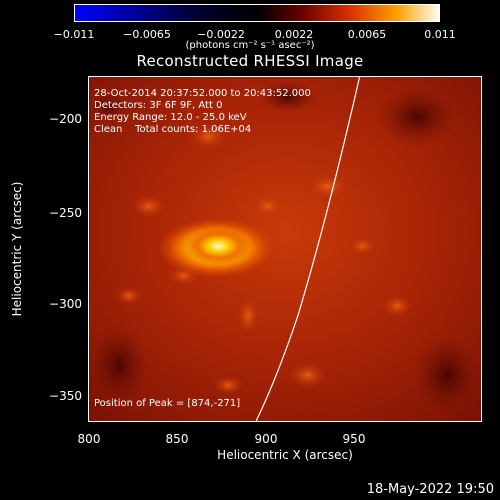 The height and width of the screenshot is (500, 500). Describe the element at coordinates (89, 439) in the screenshot. I see `x-tick: 800` at that location.